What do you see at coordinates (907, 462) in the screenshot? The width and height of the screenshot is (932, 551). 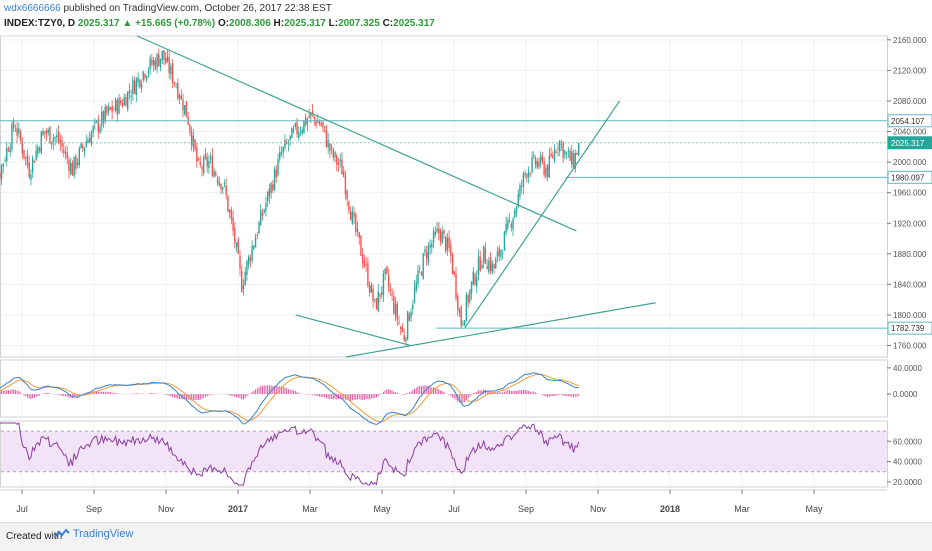 I see `rsi-tick-label: 40.0000` at bounding box center [907, 462].